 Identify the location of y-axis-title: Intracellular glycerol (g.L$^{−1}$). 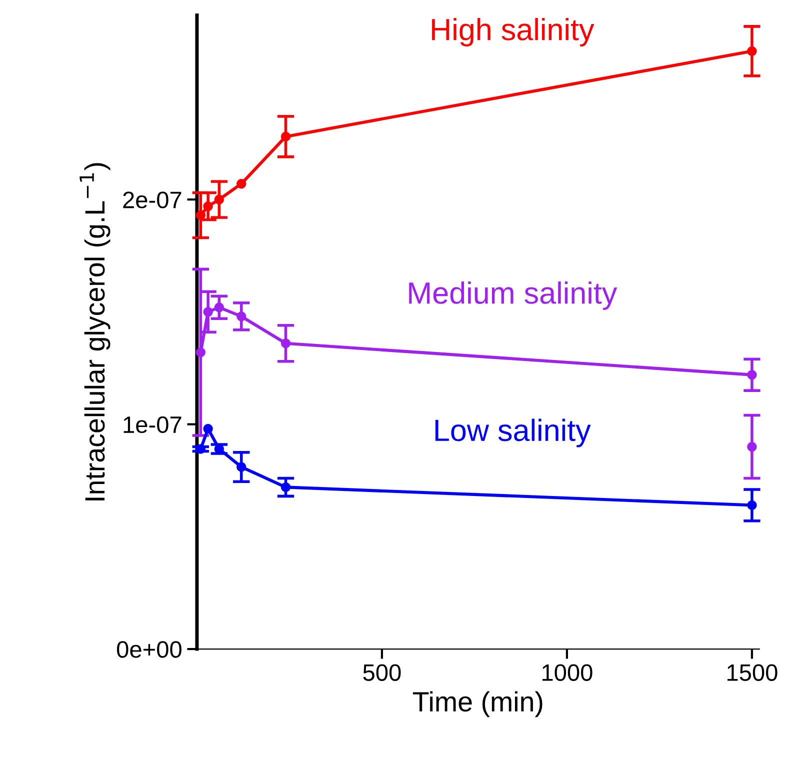
(95, 331).